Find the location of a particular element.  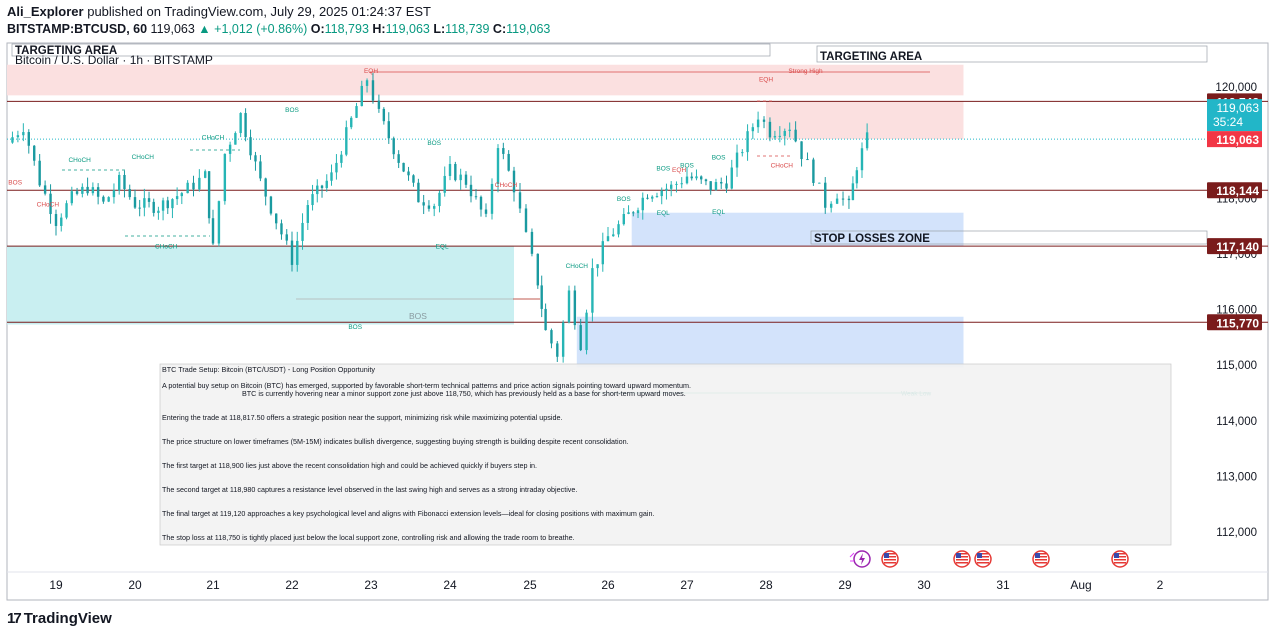

pane-title: Bitcoin / U.S. Dollar · 1h · BITSTAMP is located at coordinates (114, 60).